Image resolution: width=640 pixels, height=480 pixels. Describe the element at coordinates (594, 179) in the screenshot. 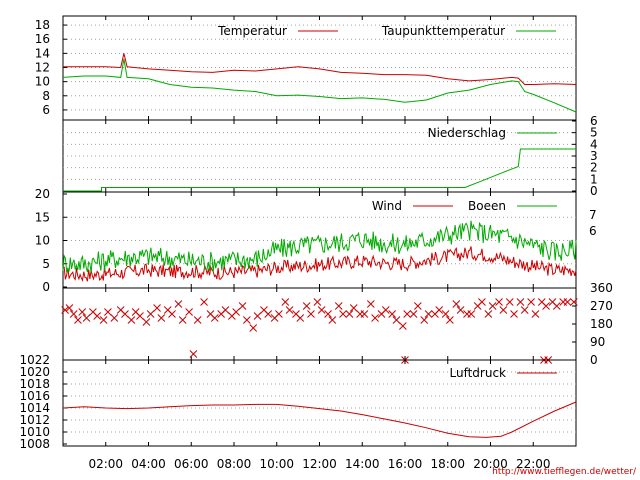

I see `y-tick-label: 1` at that location.